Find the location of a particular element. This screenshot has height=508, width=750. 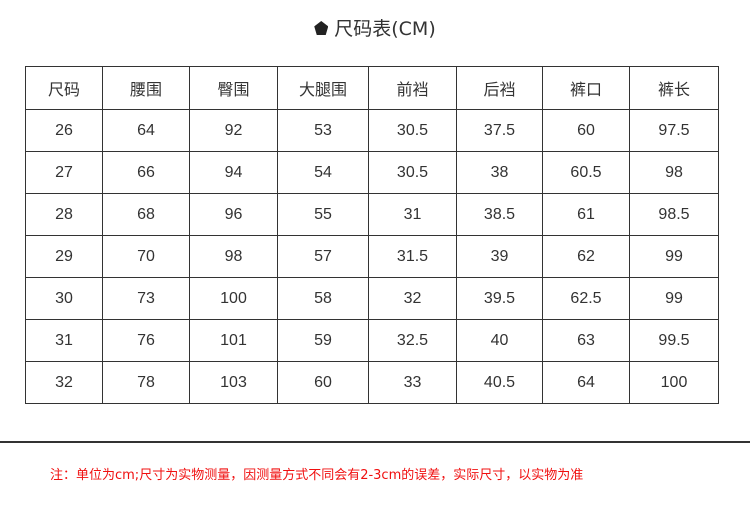

column-header: 大腿围 is located at coordinates (323, 88).